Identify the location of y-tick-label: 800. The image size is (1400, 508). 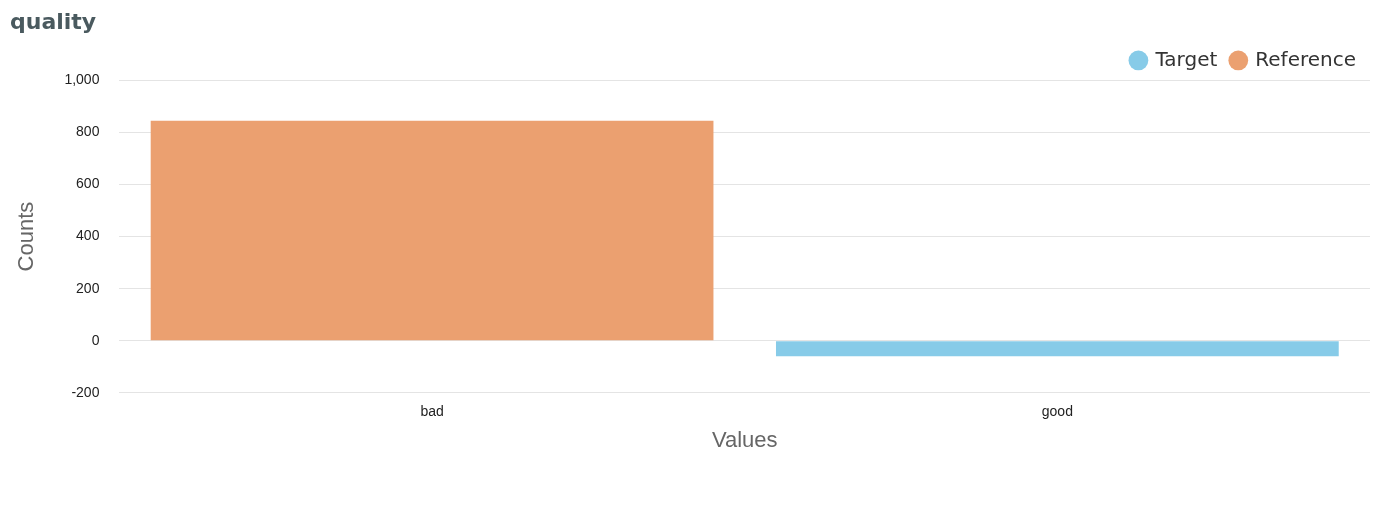
(88, 131).